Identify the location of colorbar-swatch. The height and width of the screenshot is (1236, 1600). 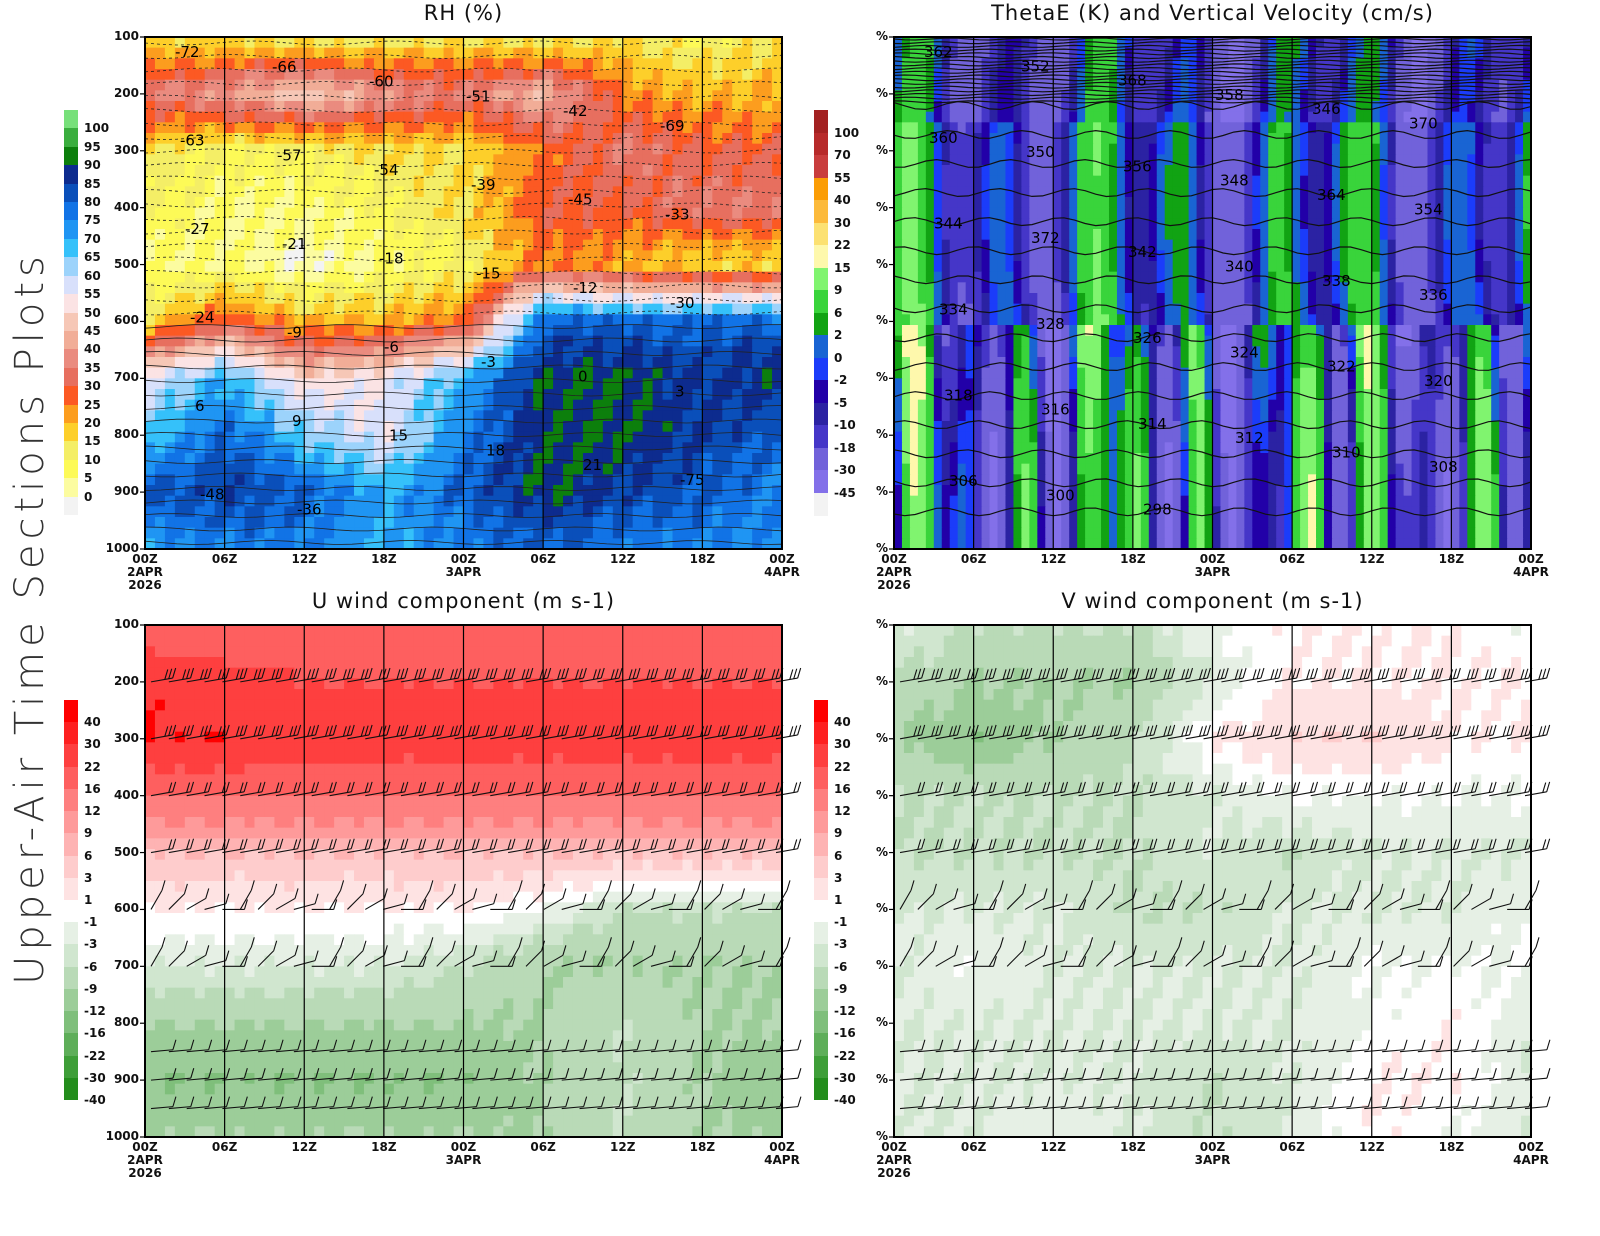
(71, 322).